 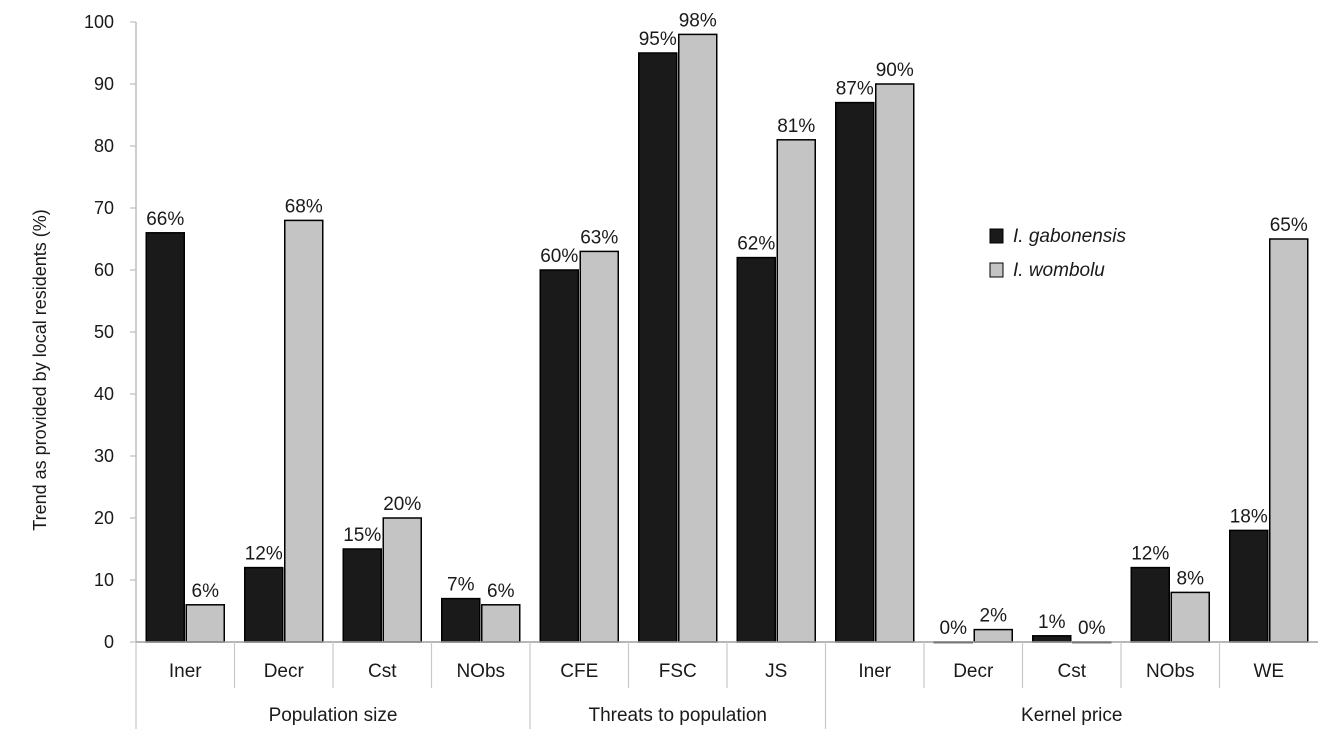 What do you see at coordinates (333, 715) in the screenshot?
I see `x-group-label: Population size` at bounding box center [333, 715].